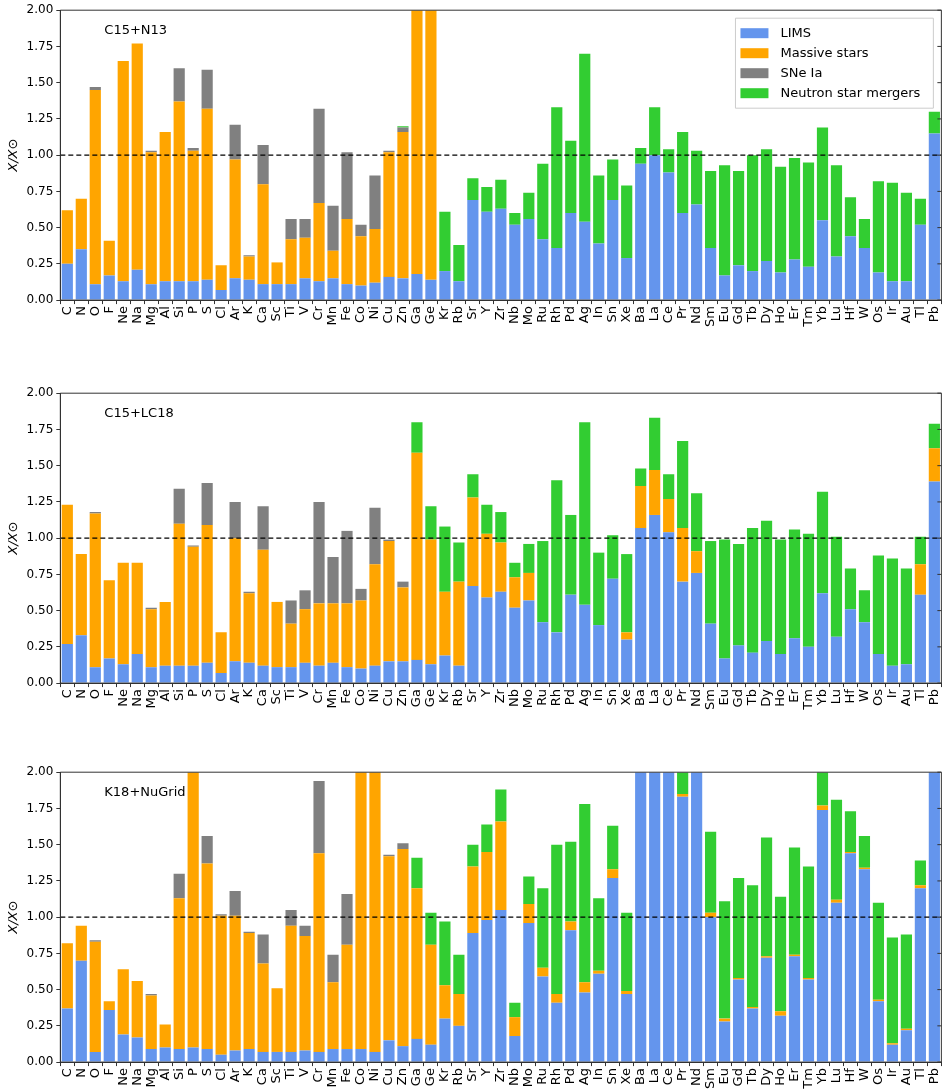 Image resolution: width=952 pixels, height=1091 pixels. What do you see at coordinates (40, 392) in the screenshot?
I see `y-tick-label: 2.00` at bounding box center [40, 392].